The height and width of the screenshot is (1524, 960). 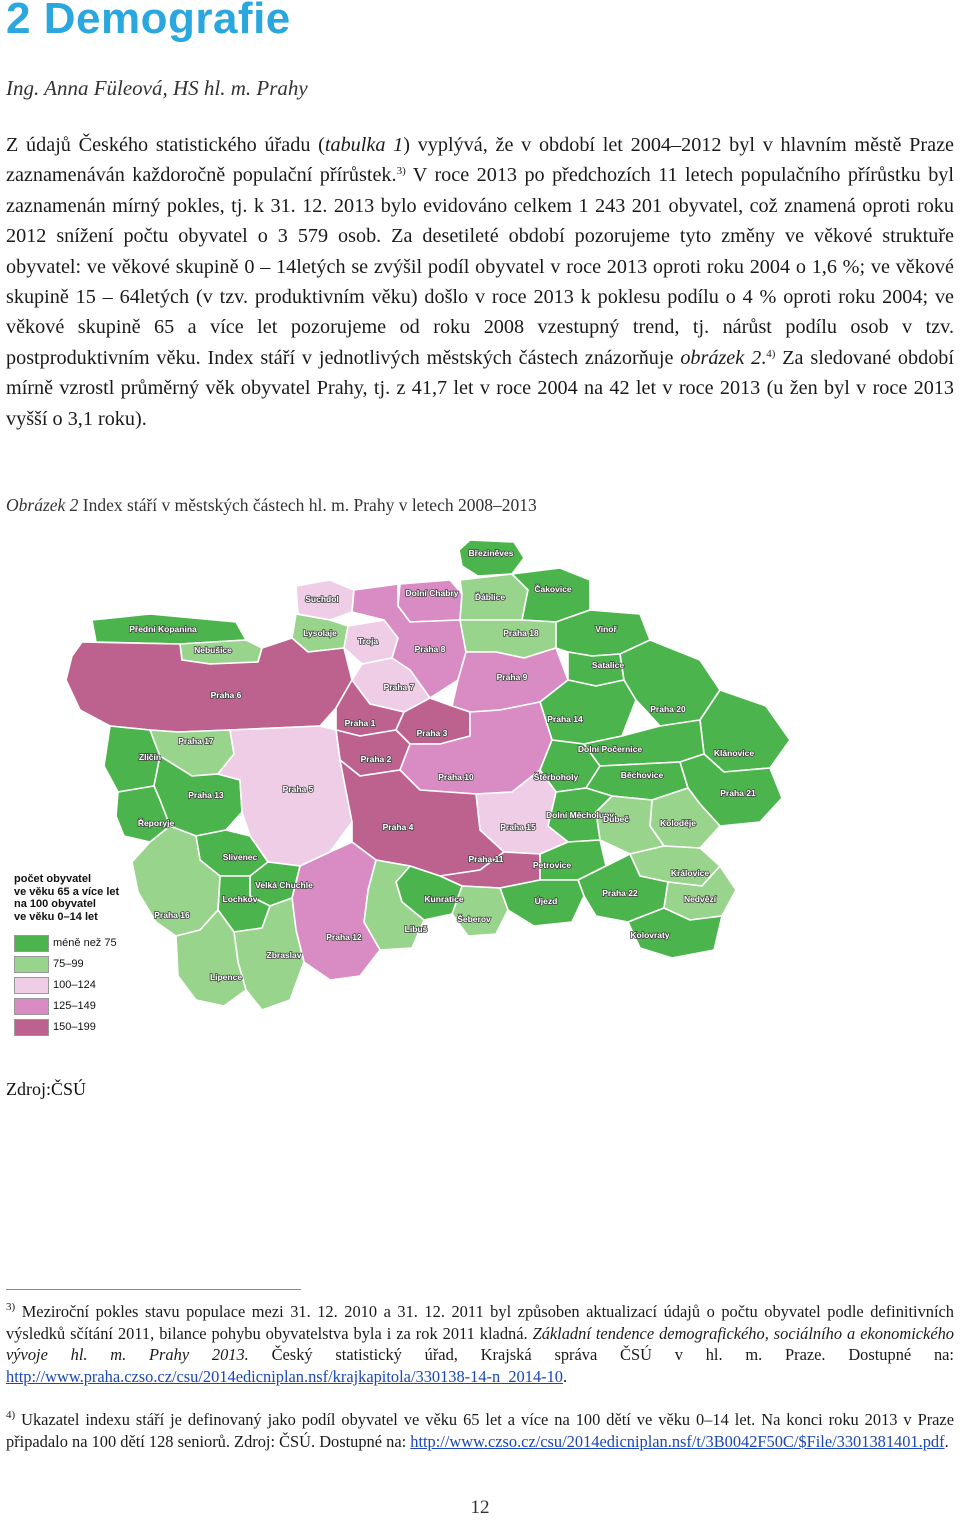 I want to click on district-label: Dolní Měcholupy, so click(x=580, y=815).